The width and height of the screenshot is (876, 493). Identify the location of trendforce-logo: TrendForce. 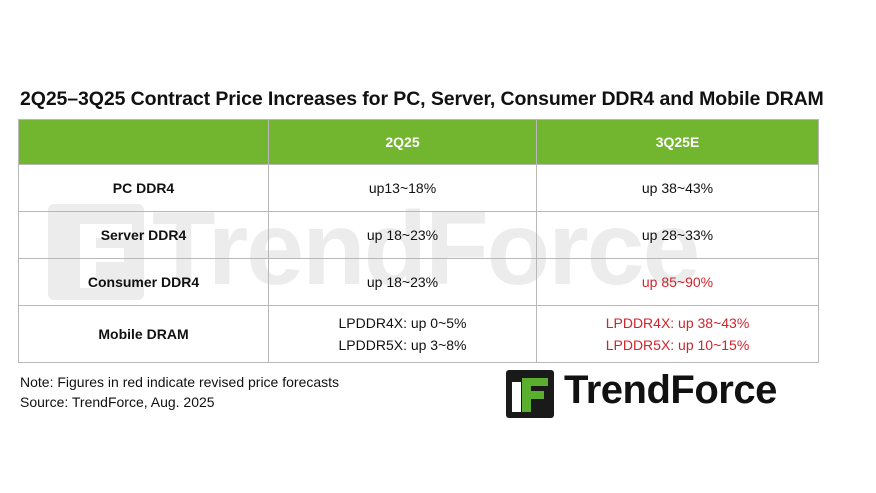
(666, 393).